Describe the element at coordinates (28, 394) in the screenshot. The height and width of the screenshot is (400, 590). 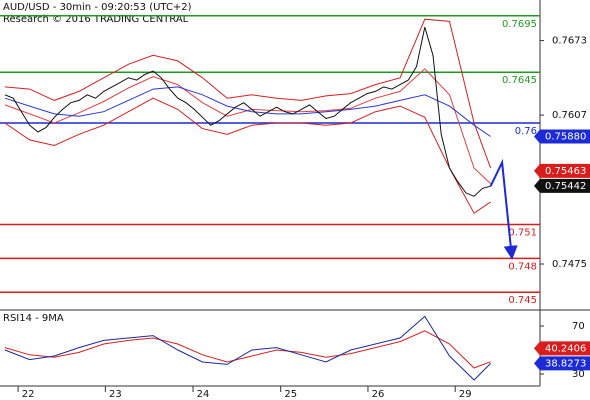
I see `x-tick-label: 22` at that location.